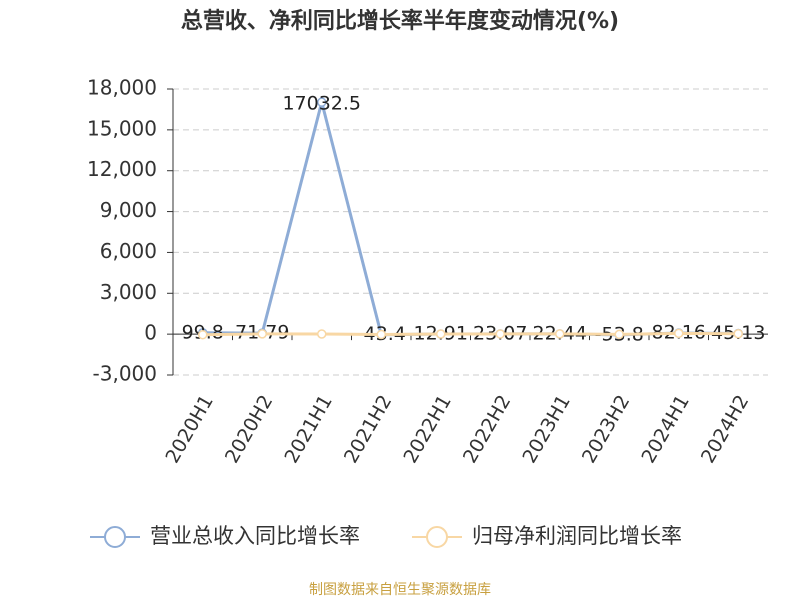 Image resolution: width=800 pixels, height=604 pixels. I want to click on y-tick-label: 15,000, so click(122, 128).